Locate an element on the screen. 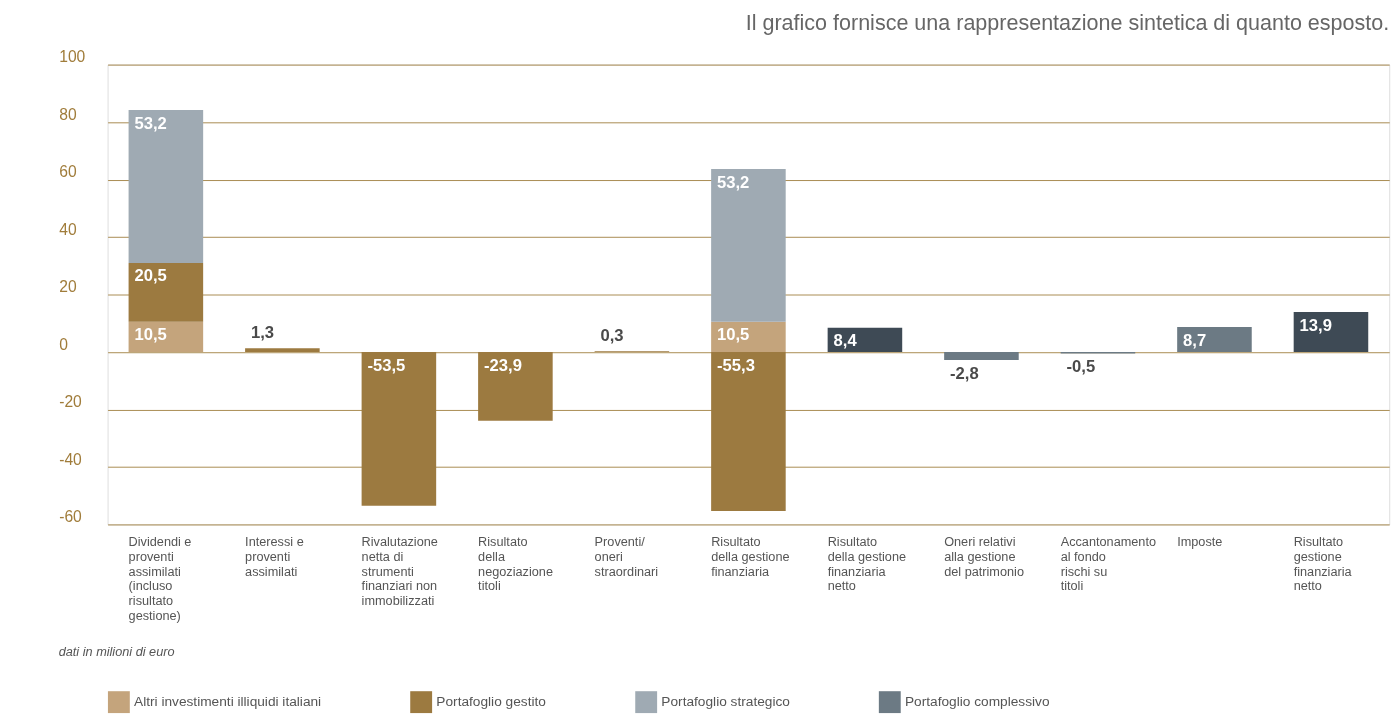  legend-label: Portafoglio strategico is located at coordinates (726, 702).